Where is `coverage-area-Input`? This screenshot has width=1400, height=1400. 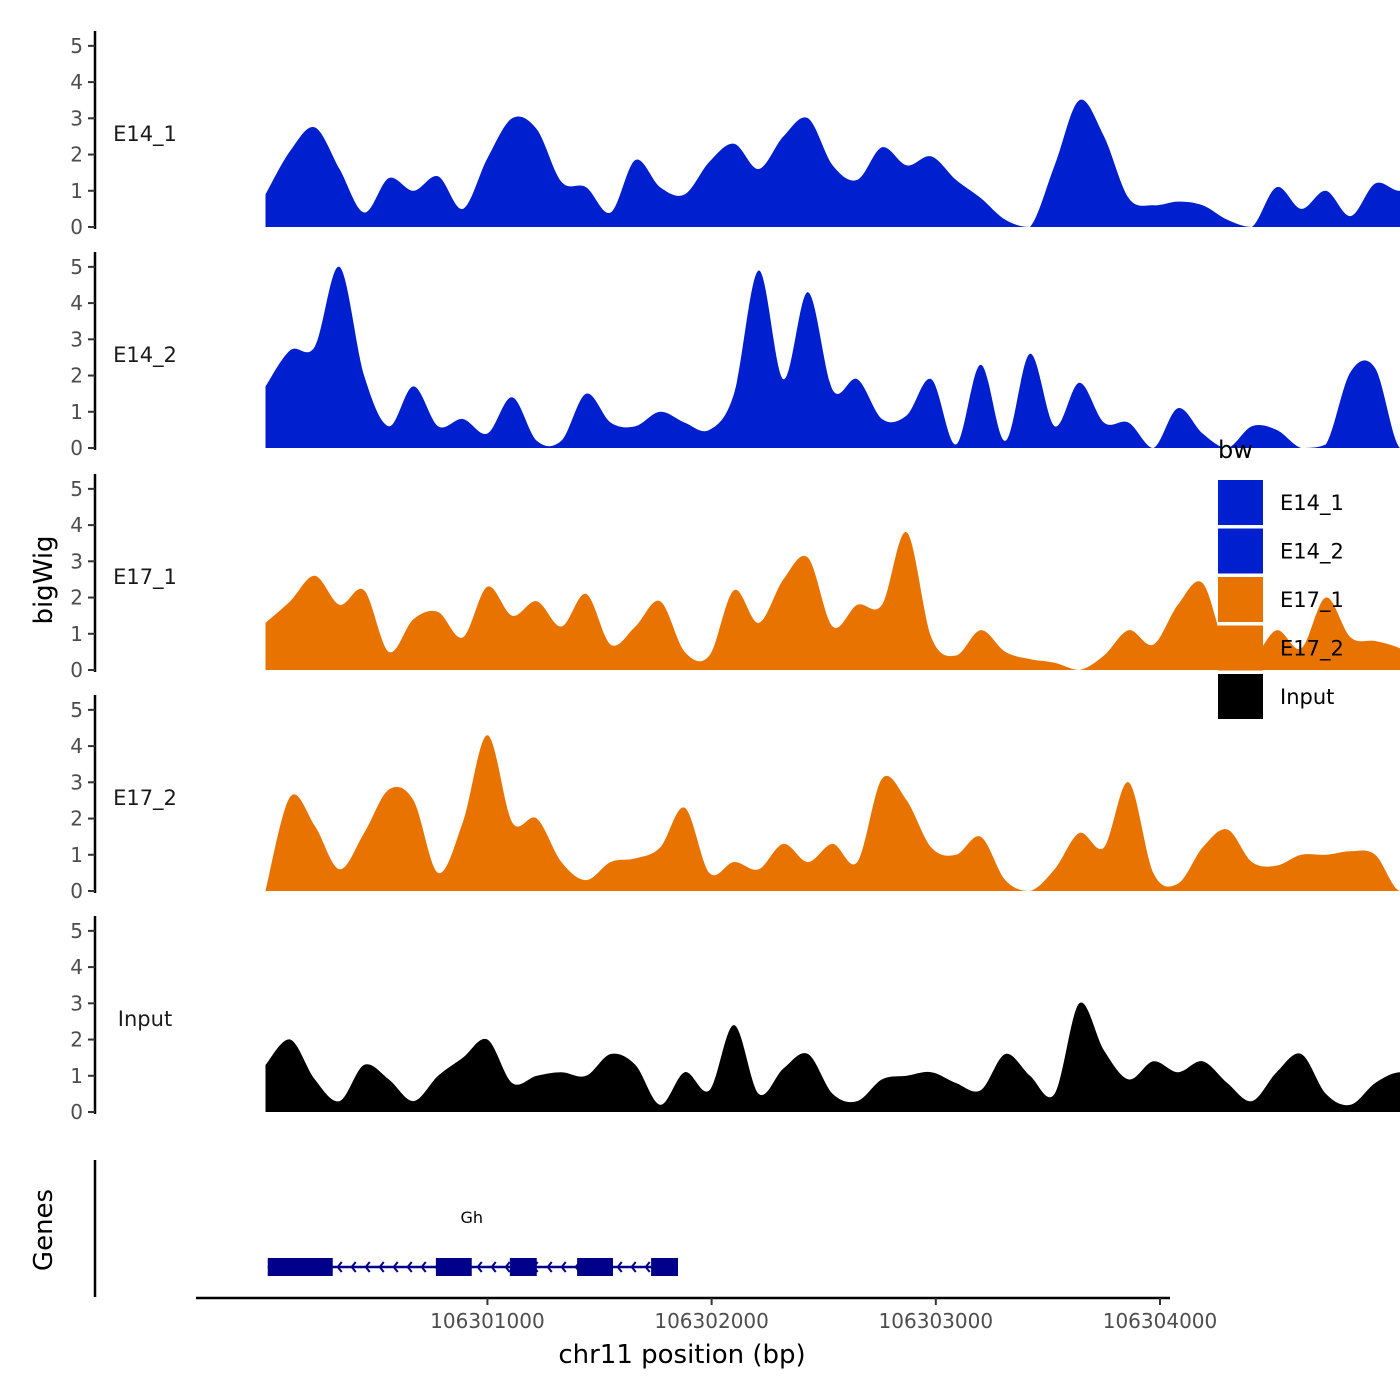
coverage-area-Input is located at coordinates (832, 1057).